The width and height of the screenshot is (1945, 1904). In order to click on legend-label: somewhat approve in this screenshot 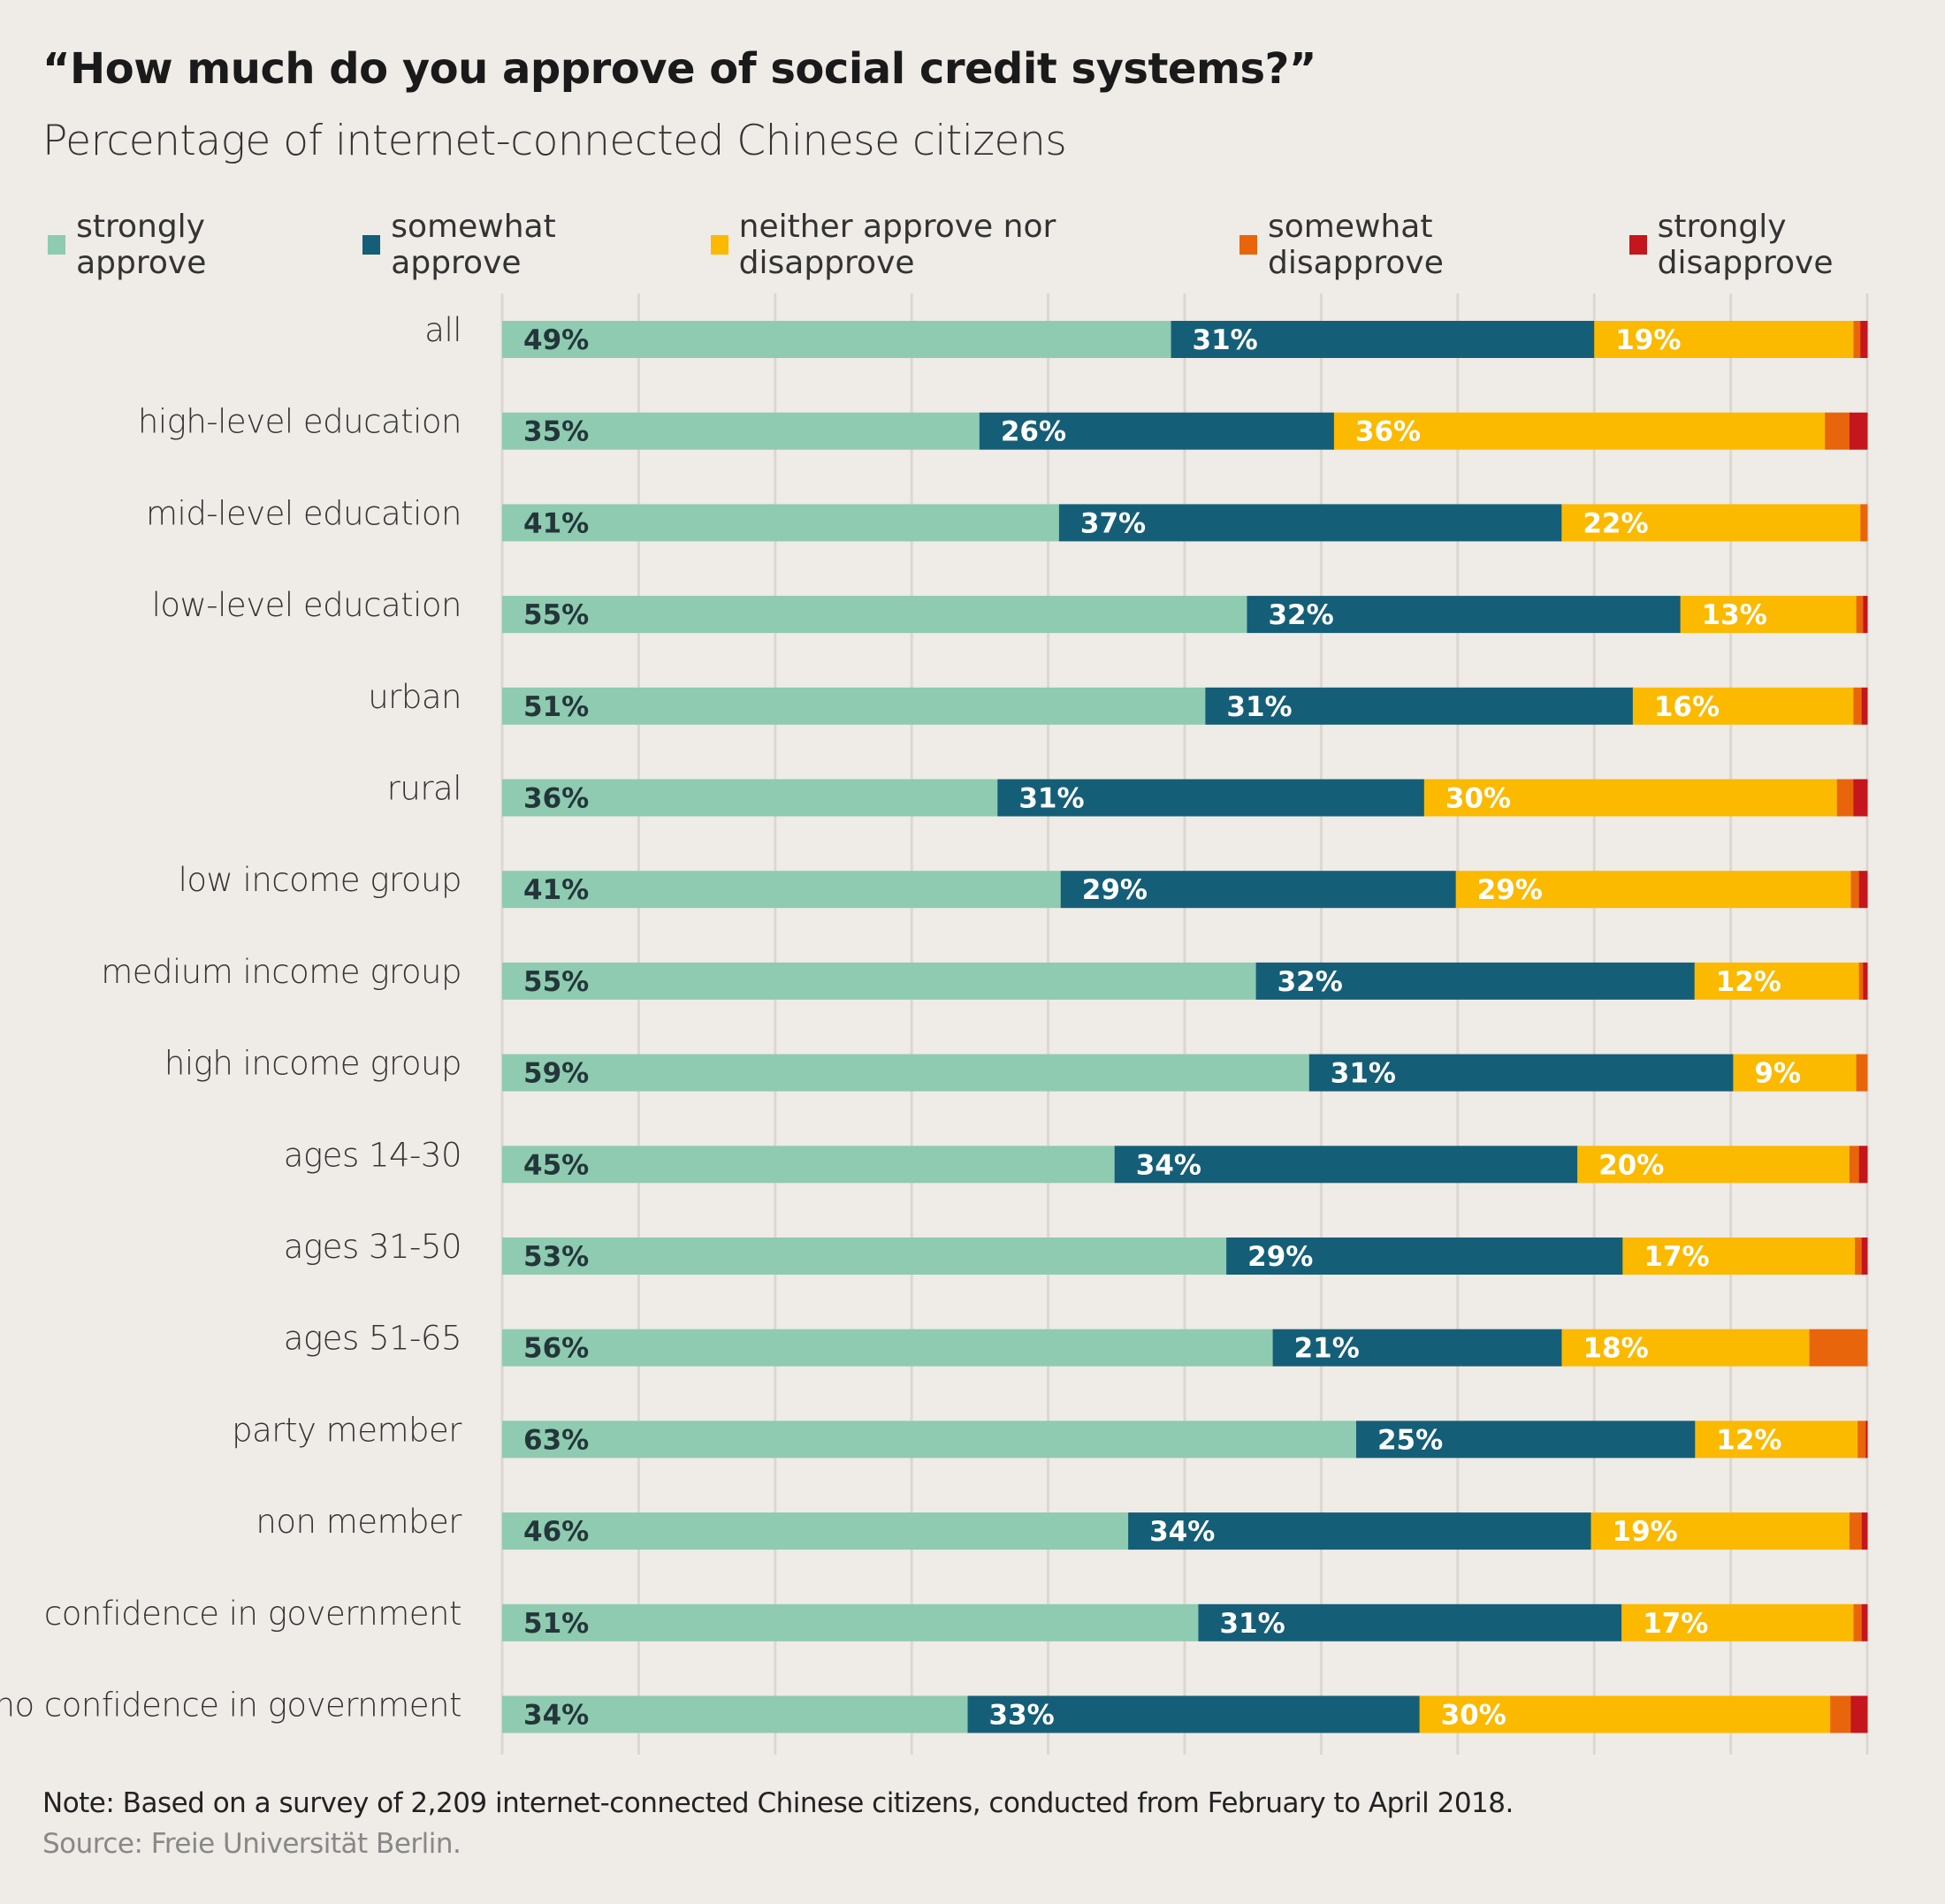, I will do `click(473, 245)`.